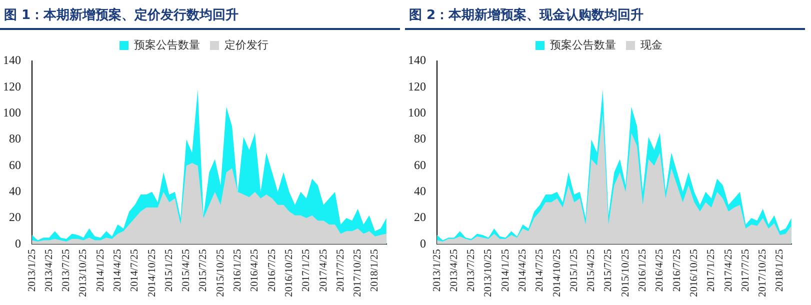  What do you see at coordinates (605, 15) in the screenshot?
I see `chart-title: 图 2：本期新增预案、现金认购数均回升` at bounding box center [605, 15].